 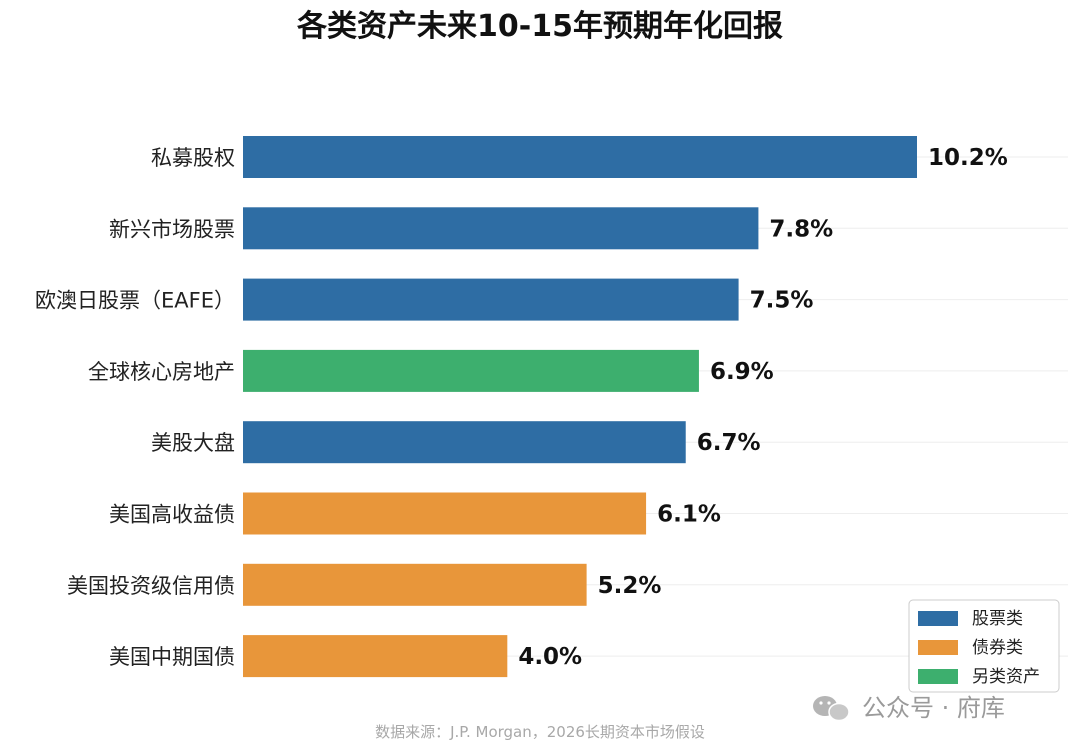 I want to click on watermark-text: 公众号 · 府库, so click(x=933, y=708).